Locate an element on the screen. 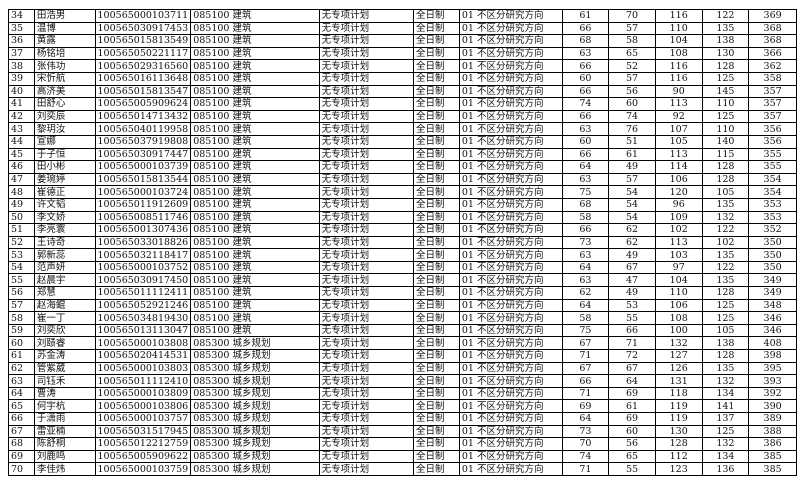 This screenshot has width=797, height=483. score-foreign-language: 67 is located at coordinates (632, 267).